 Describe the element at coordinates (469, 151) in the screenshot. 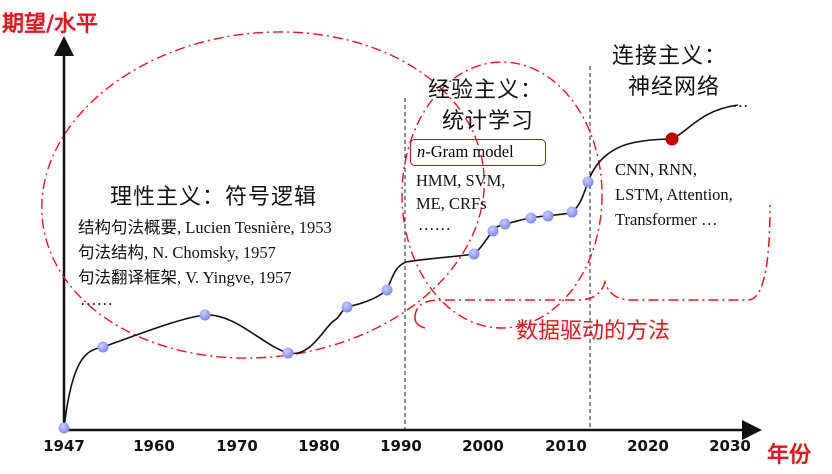

I see `ngram-rest: -Gram model` at that location.